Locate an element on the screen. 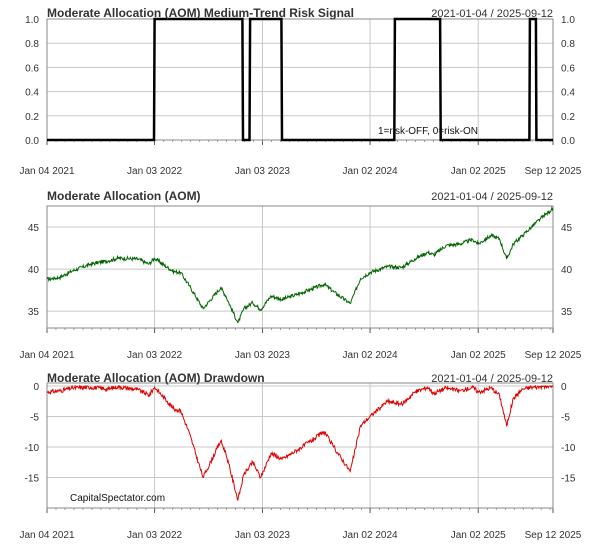  y-tick-label-left: 40 is located at coordinates (34, 270).